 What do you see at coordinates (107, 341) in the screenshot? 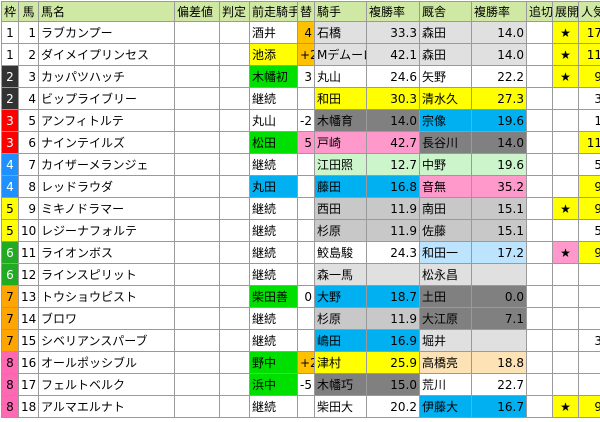
I see `horse-name-cell: シベリアンスパーブ` at bounding box center [107, 341].